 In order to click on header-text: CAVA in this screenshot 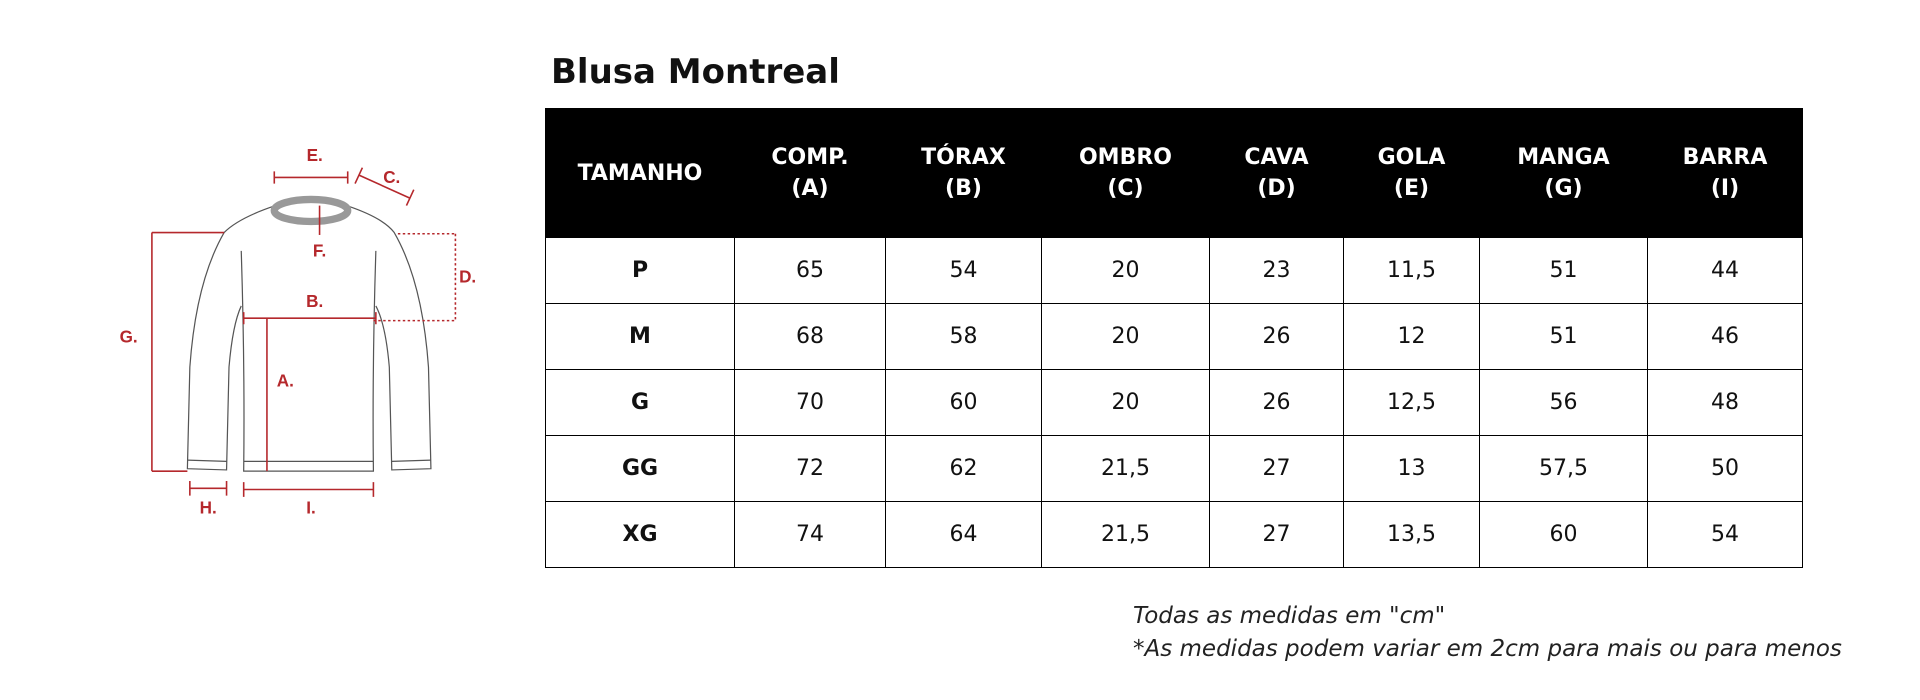, I will do `click(1276, 157)`.